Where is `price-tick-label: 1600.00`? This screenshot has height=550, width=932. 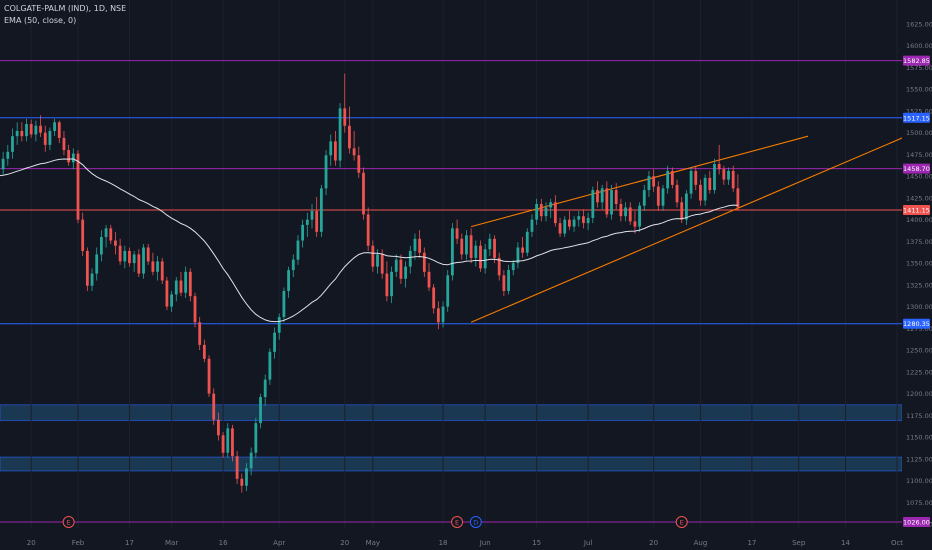
price-tick-label: 1600.00 is located at coordinates (919, 46).